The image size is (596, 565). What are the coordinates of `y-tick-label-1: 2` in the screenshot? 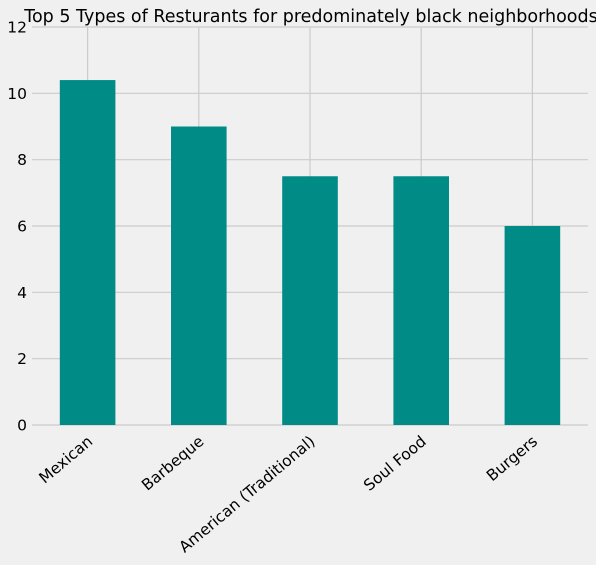 It's located at (22, 359).